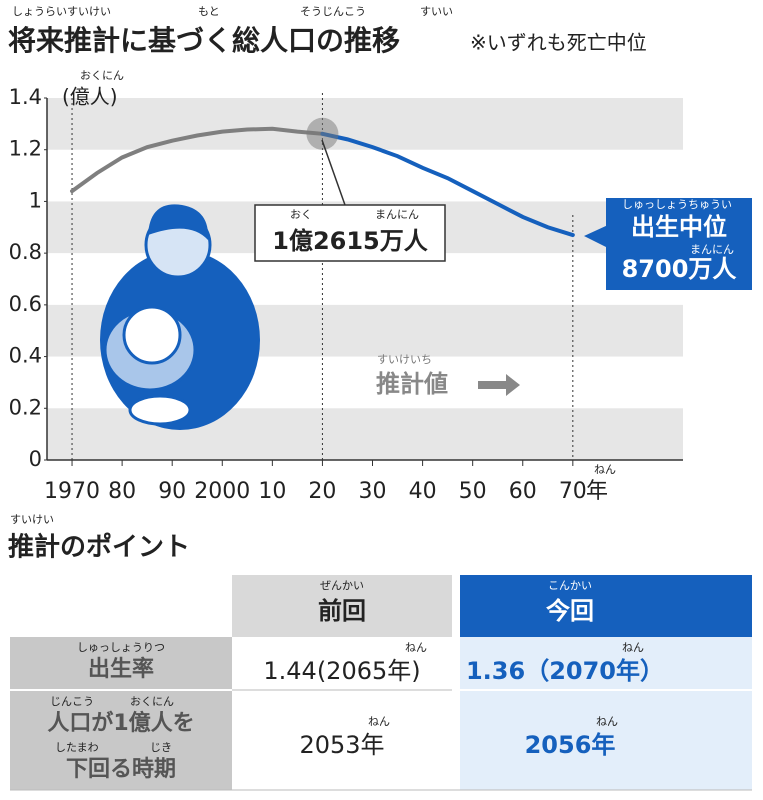 This screenshot has height=800, width=763. I want to click on ruby: こんかい, so click(570, 585).